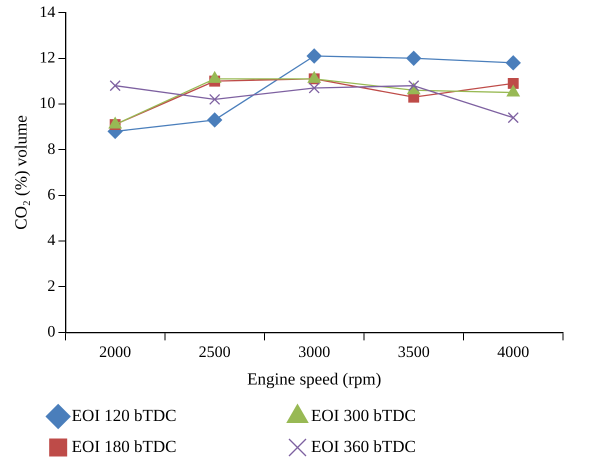 This screenshot has height=466, width=593. What do you see at coordinates (51, 149) in the screenshot?
I see `y-tick-label: 8` at bounding box center [51, 149].